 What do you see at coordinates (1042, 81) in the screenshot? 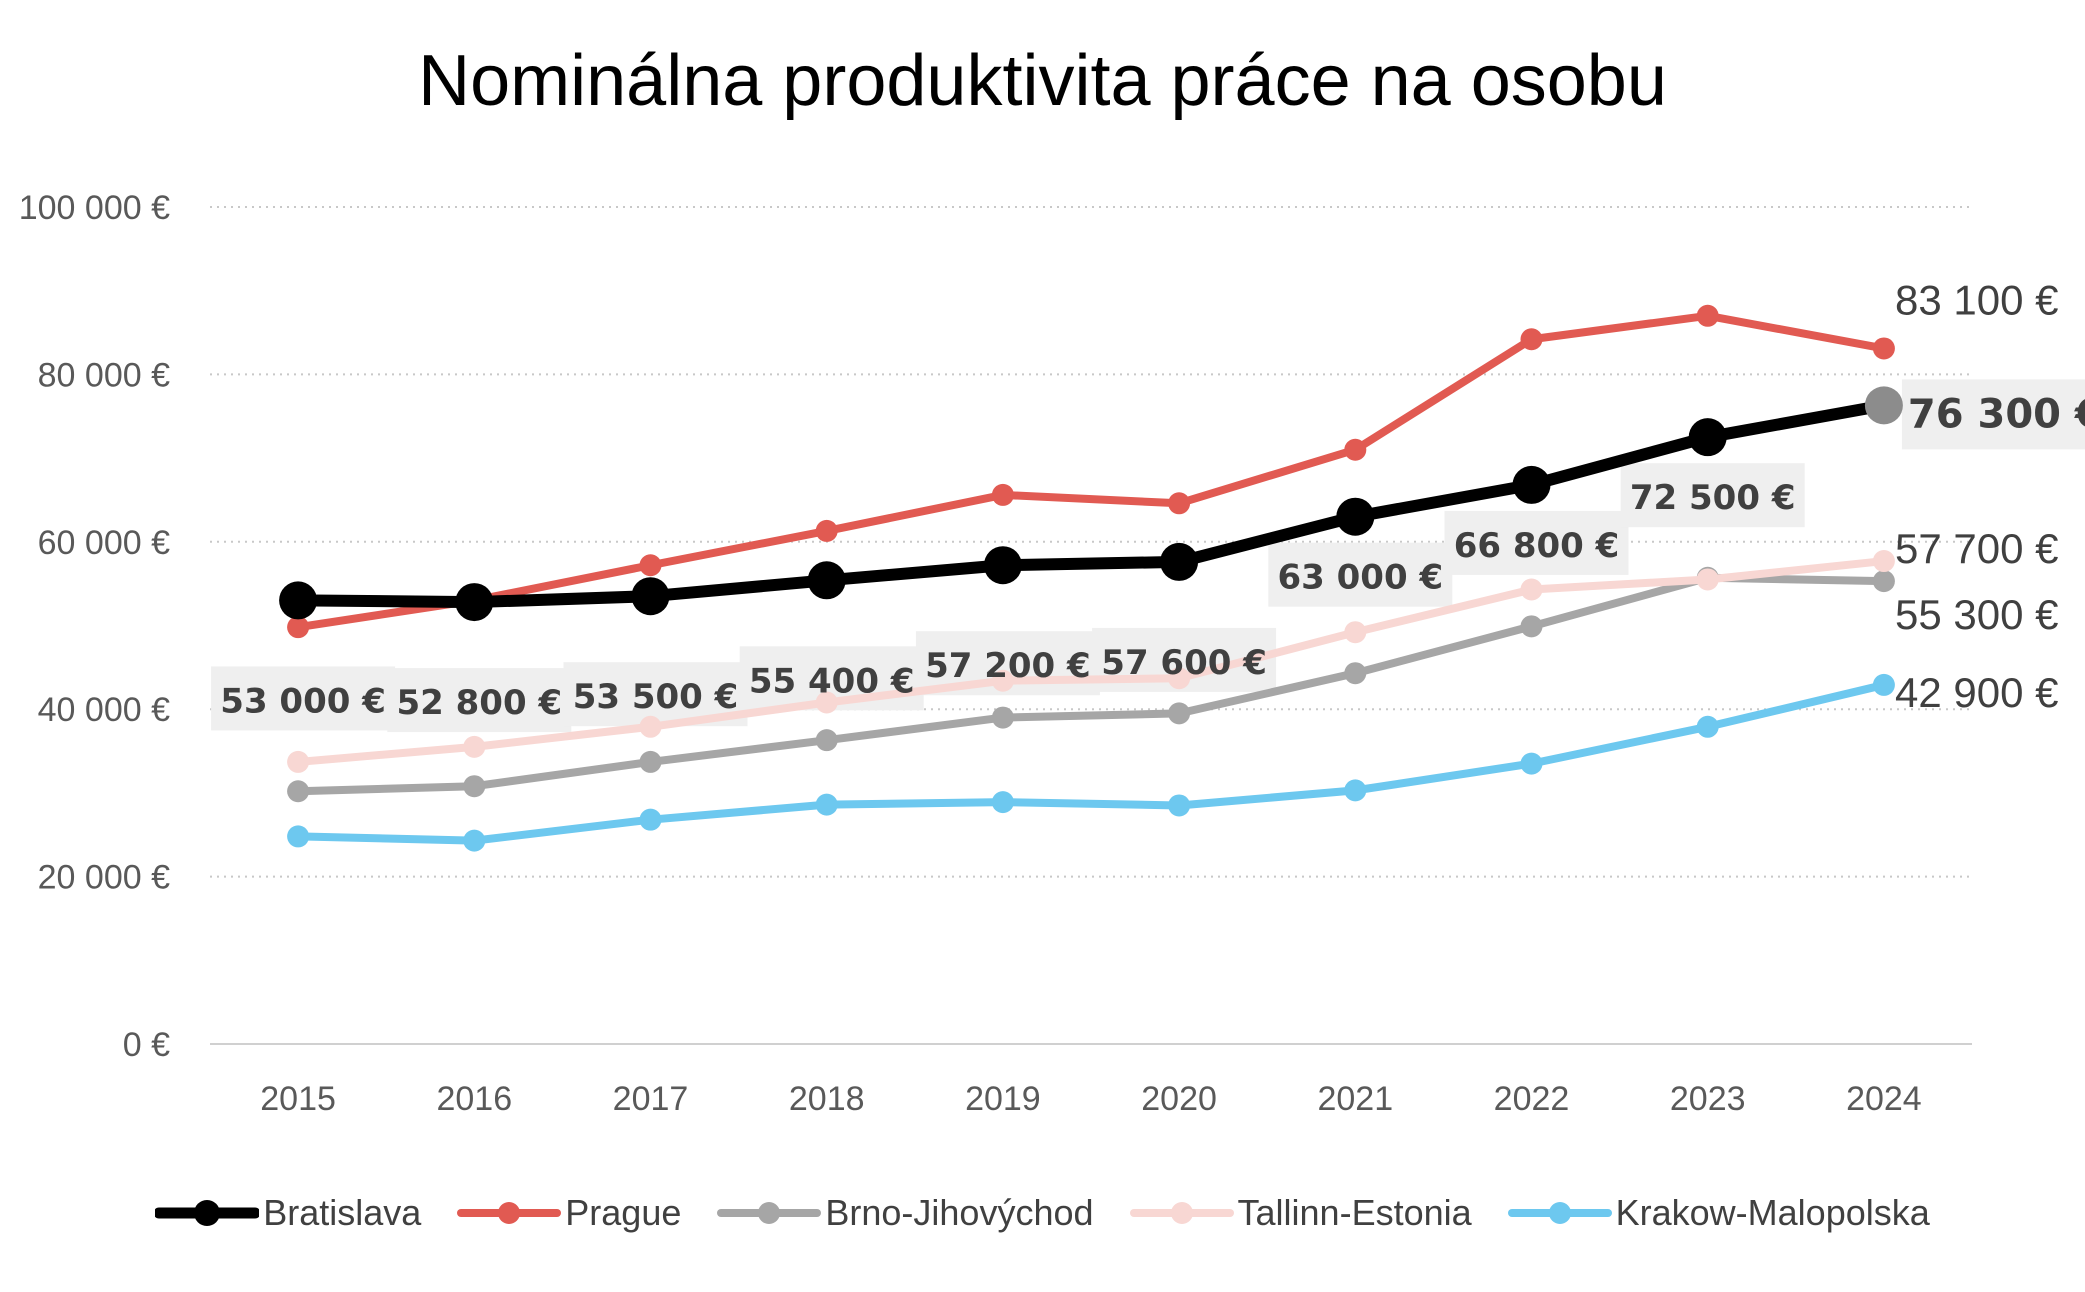
I see `chart-title: Nominálna produktivita práce na osobu` at bounding box center [1042, 81].